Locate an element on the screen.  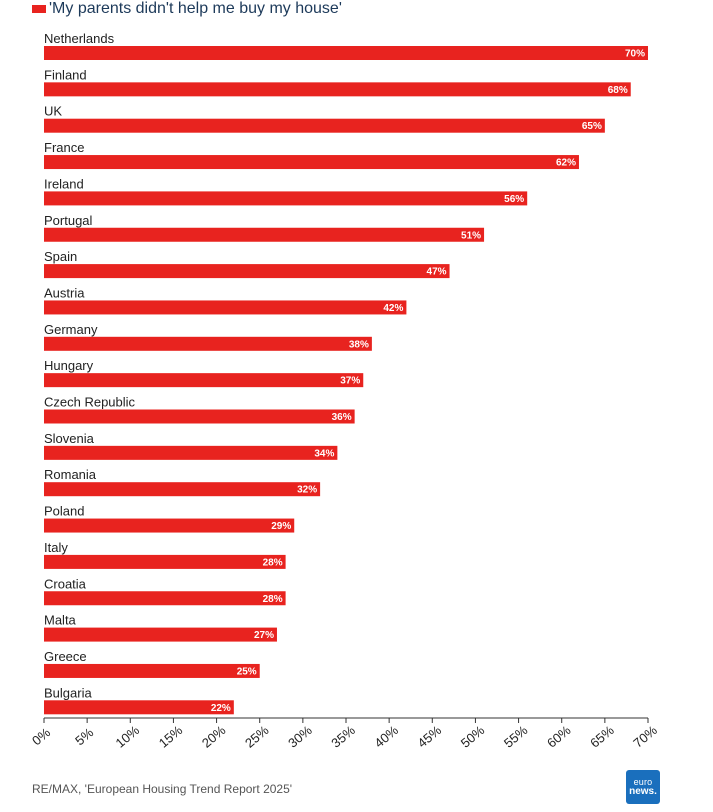
logo-line-1: euro is located at coordinates (643, 782).